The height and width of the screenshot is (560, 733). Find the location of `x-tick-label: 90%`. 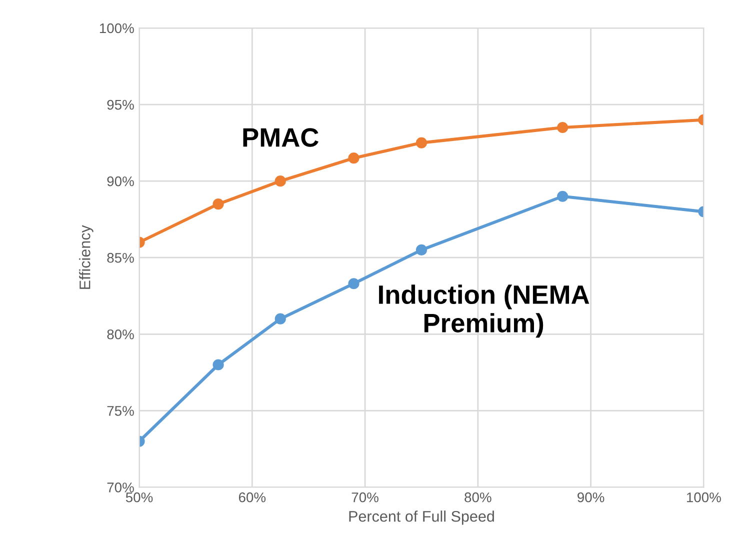

x-tick-label: 90% is located at coordinates (591, 497).